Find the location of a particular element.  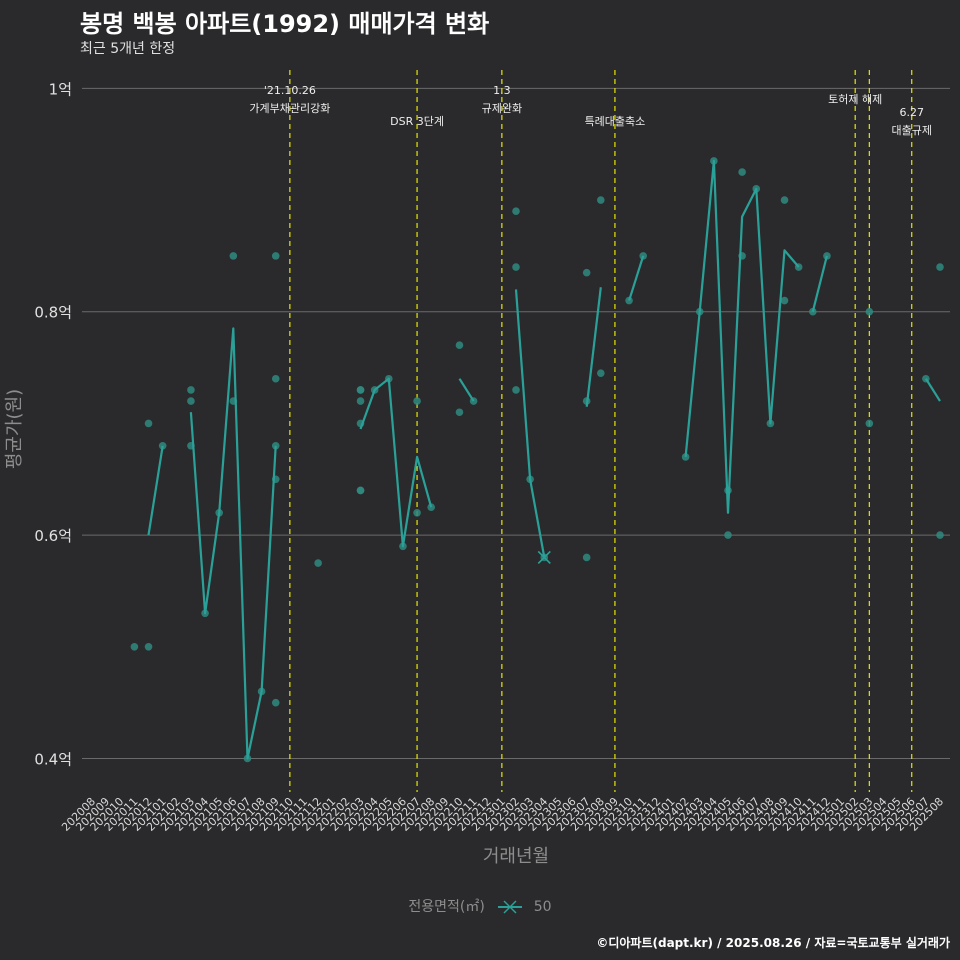

event-label: 대출규제 is located at coordinates (911, 130).